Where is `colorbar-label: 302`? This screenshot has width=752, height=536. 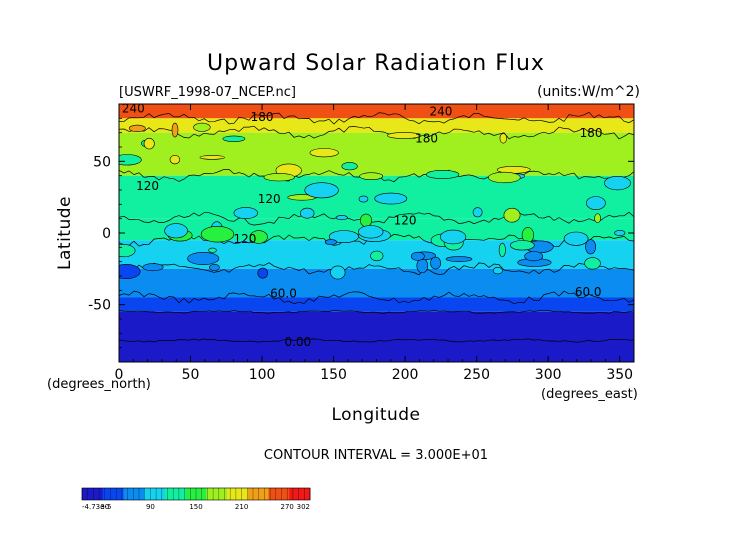
colorbar-label: 302 is located at coordinates (303, 507).